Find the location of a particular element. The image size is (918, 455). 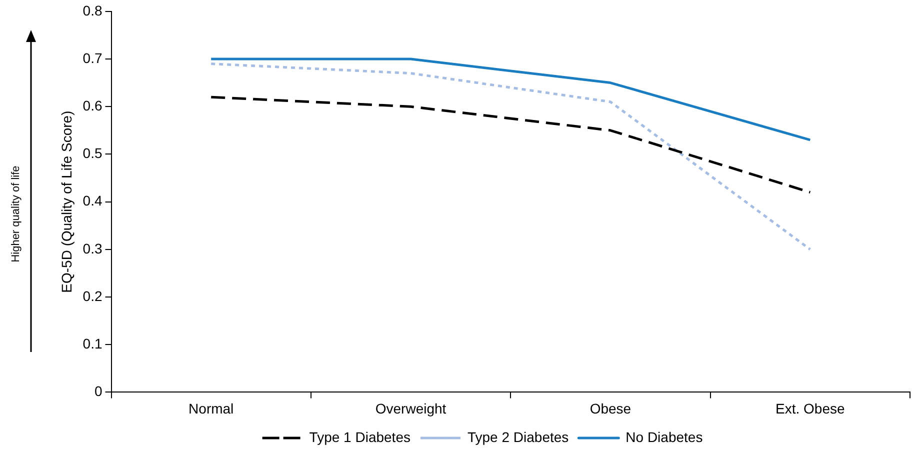

x-tick-label: Ext. Obese is located at coordinates (810, 408).